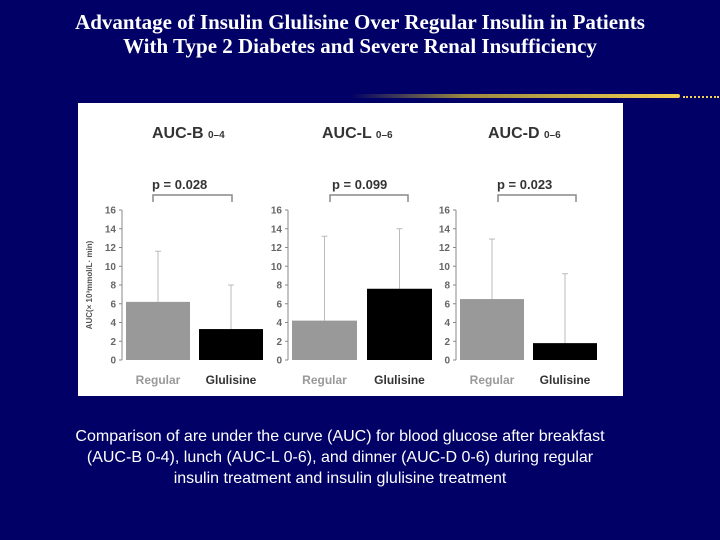  What do you see at coordinates (179, 184) in the screenshot?
I see `p-value-label: p = 0.028` at bounding box center [179, 184].